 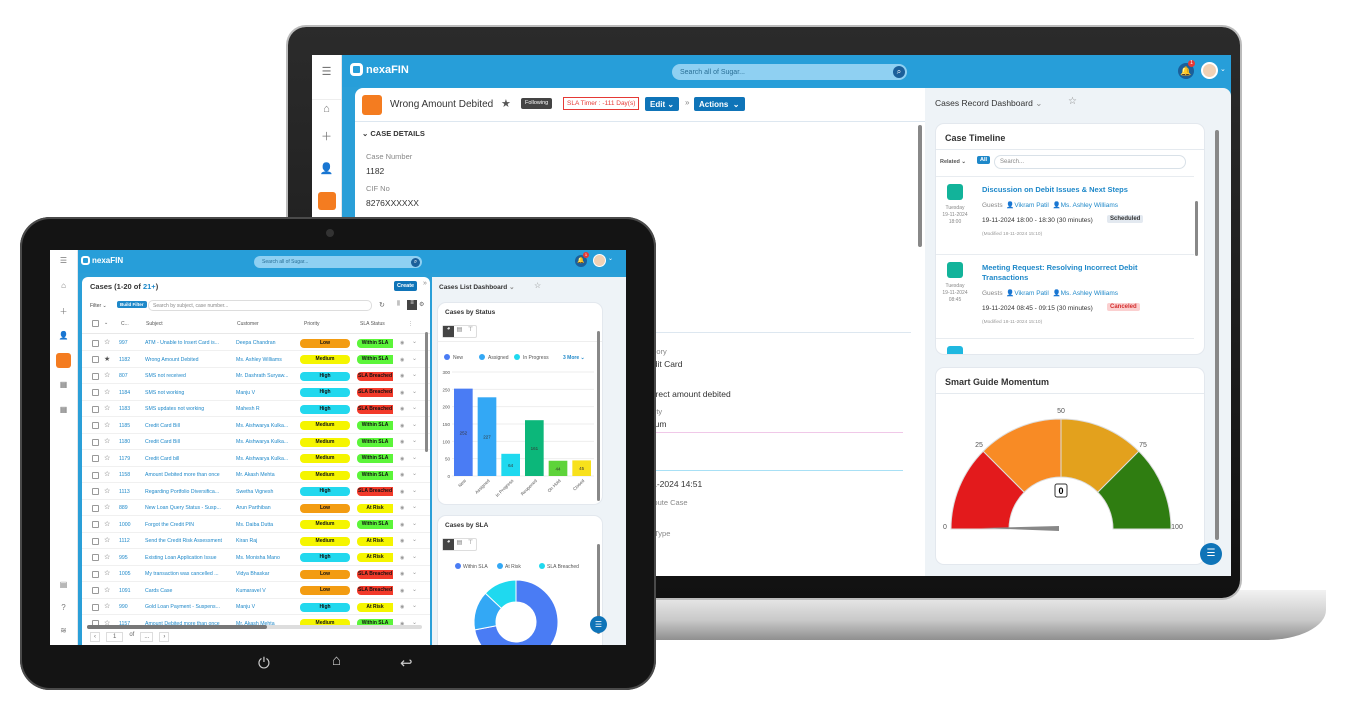 I want to click on subject-link: Wrong Amount Debited, so click(x=172, y=359).